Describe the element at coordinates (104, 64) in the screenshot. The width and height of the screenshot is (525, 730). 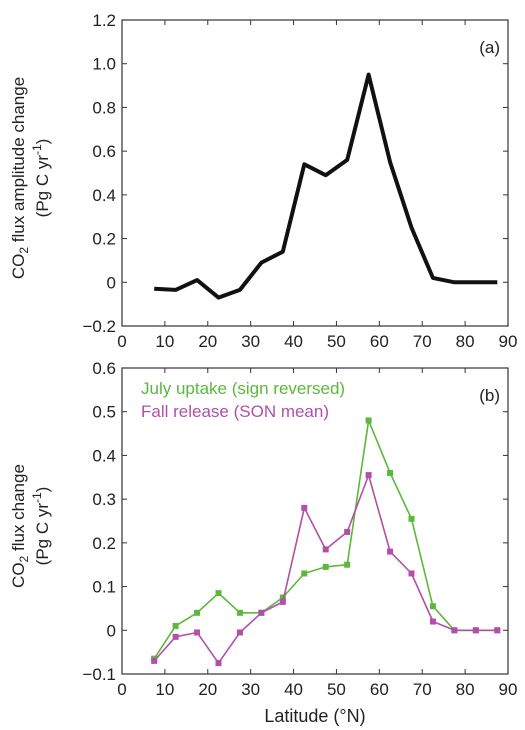
I see `y-tick-label-a: 1.0` at that location.